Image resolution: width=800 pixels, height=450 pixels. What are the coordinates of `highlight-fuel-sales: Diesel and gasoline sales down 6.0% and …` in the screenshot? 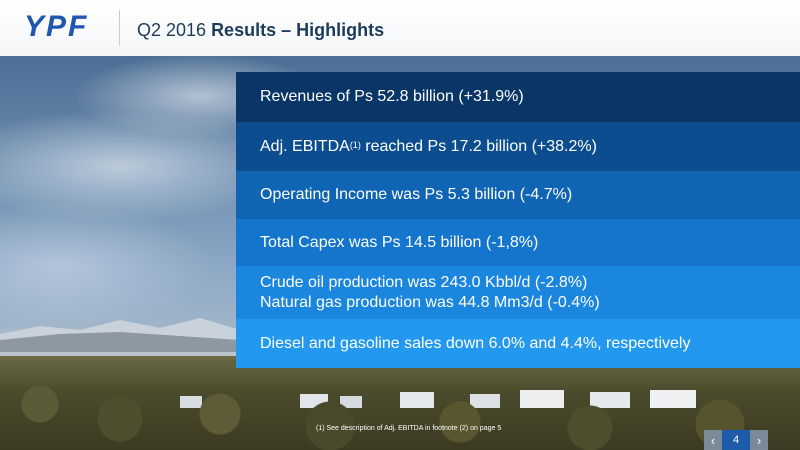 It's located at (518, 343).